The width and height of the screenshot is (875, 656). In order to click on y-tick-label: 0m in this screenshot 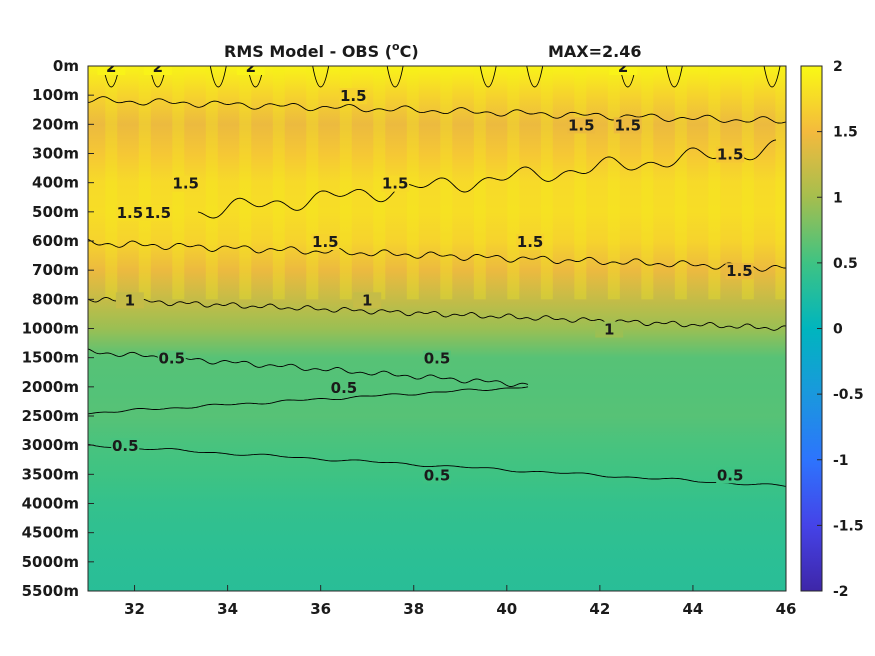, I will do `click(66, 66)`.